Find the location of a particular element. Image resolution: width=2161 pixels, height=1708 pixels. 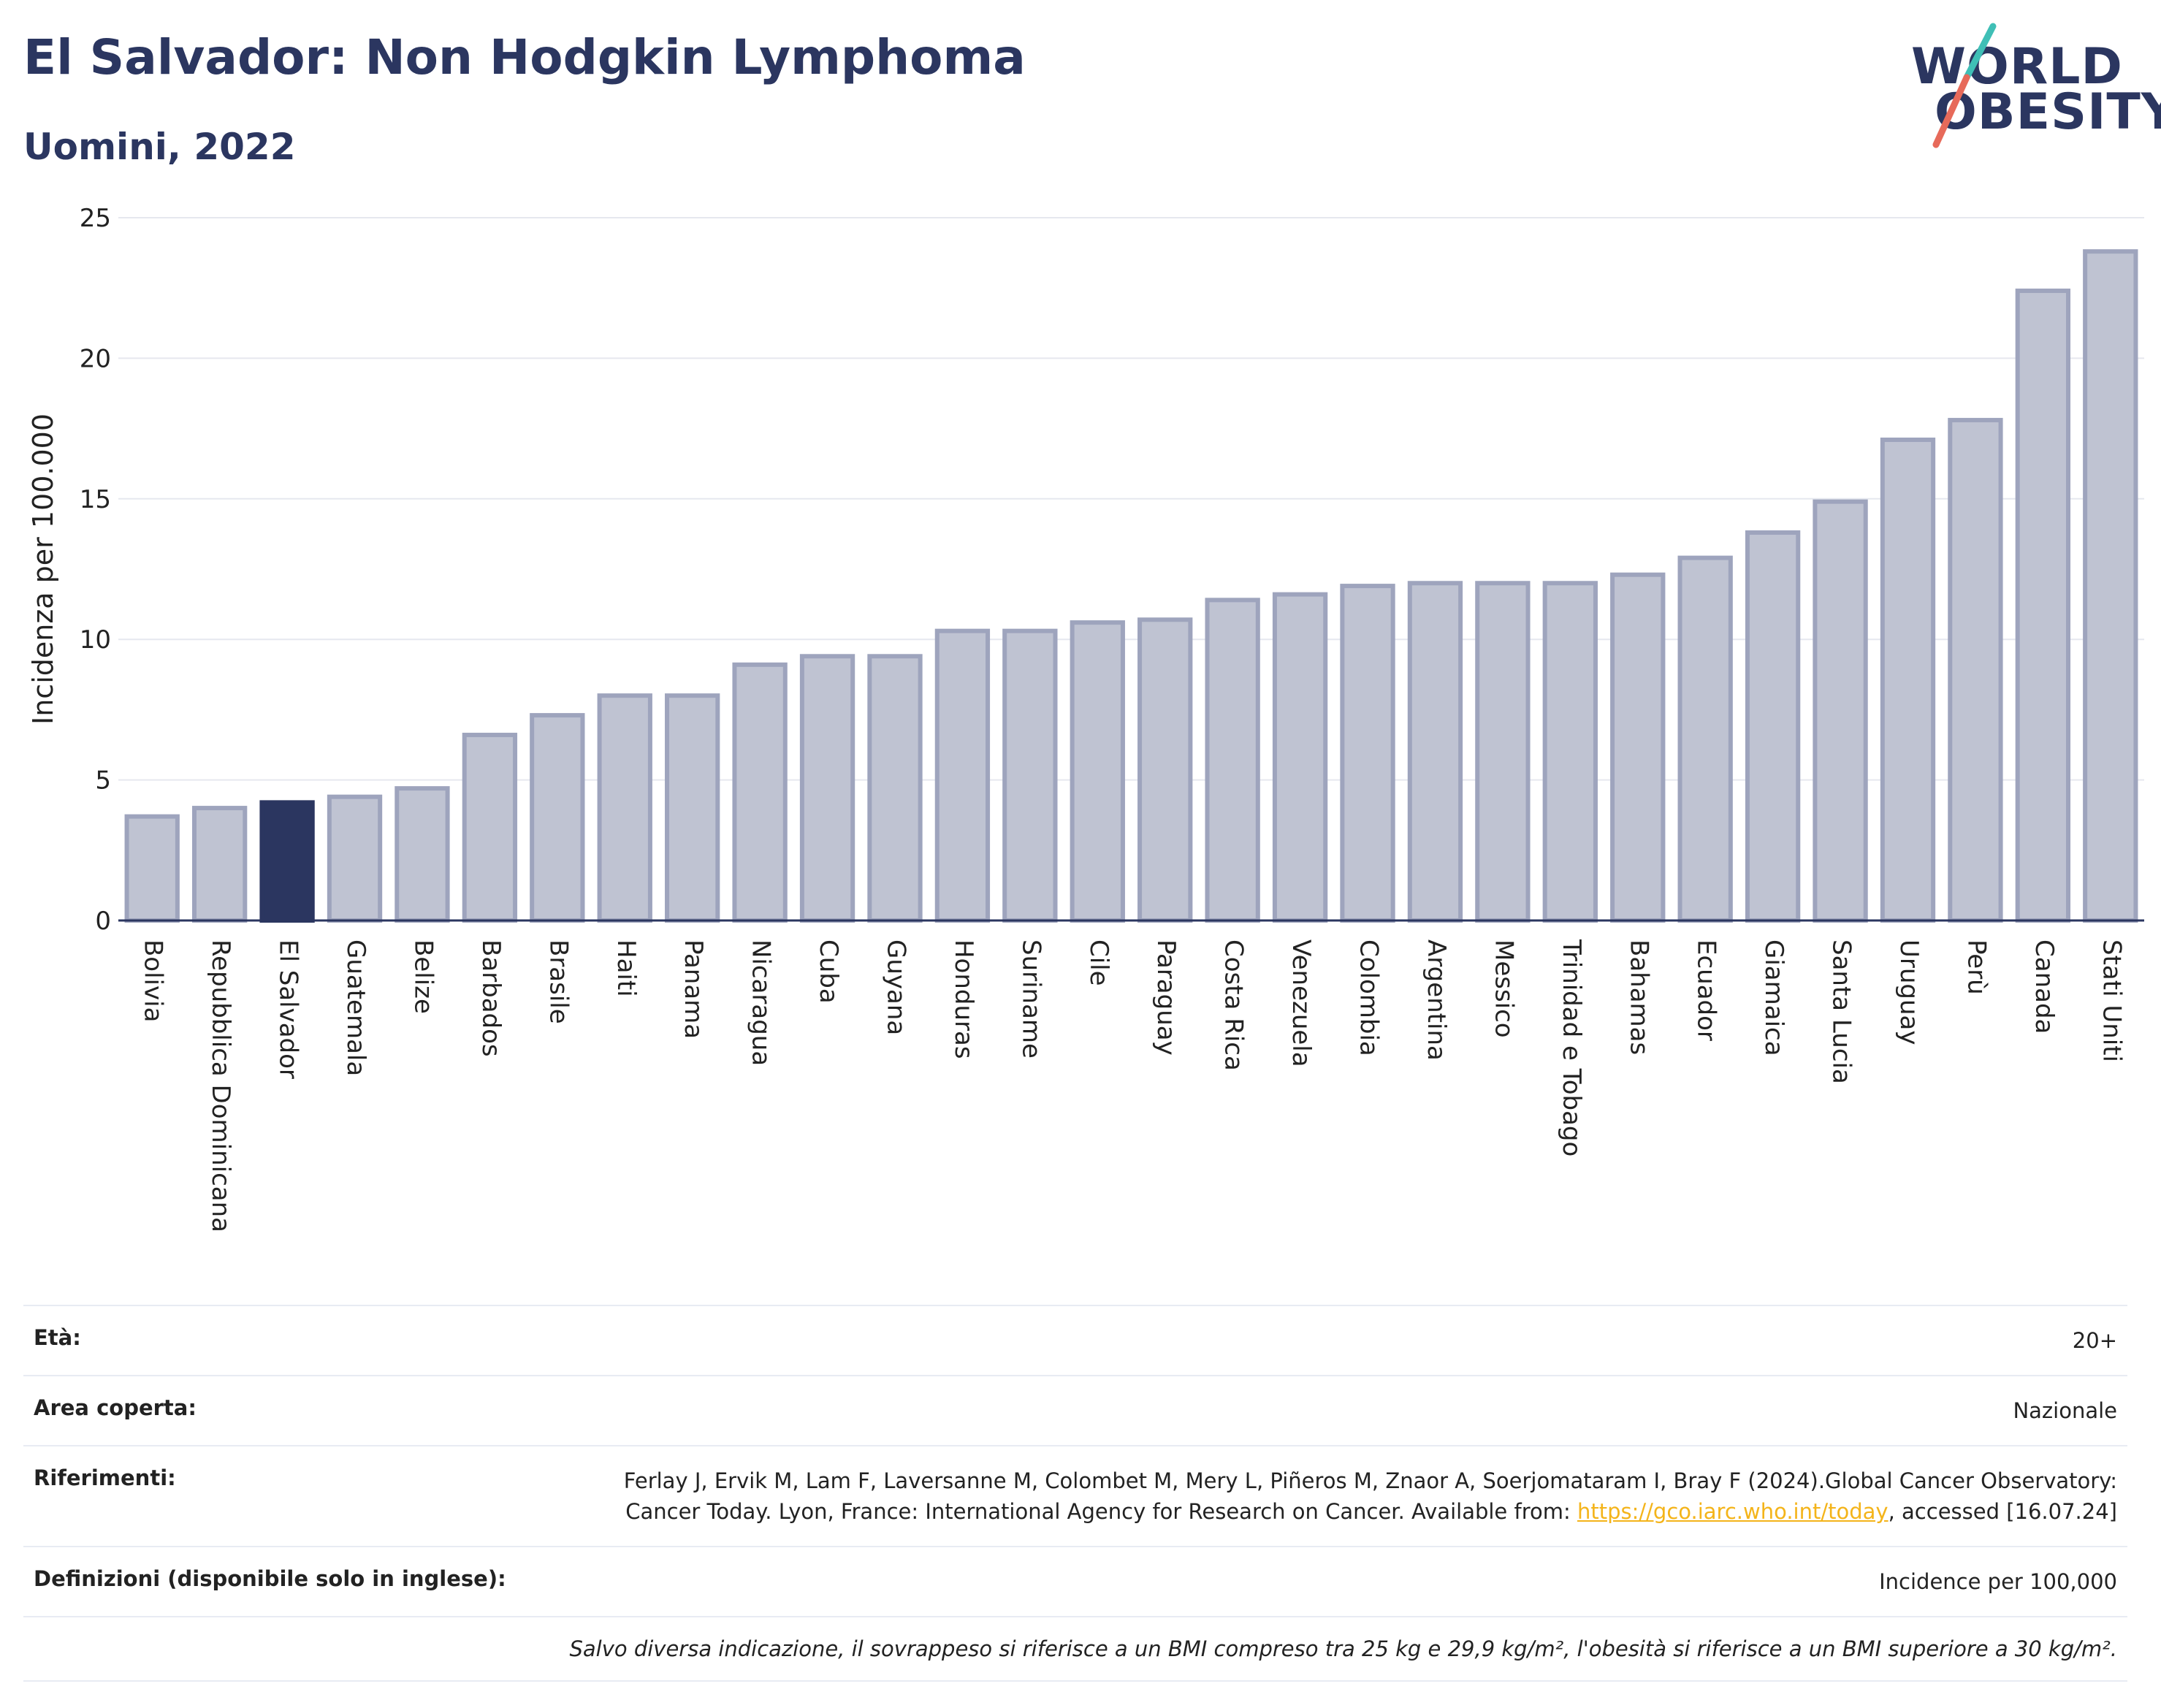

y-axis-label: Incidenza per 100.000 is located at coordinates (43, 569).